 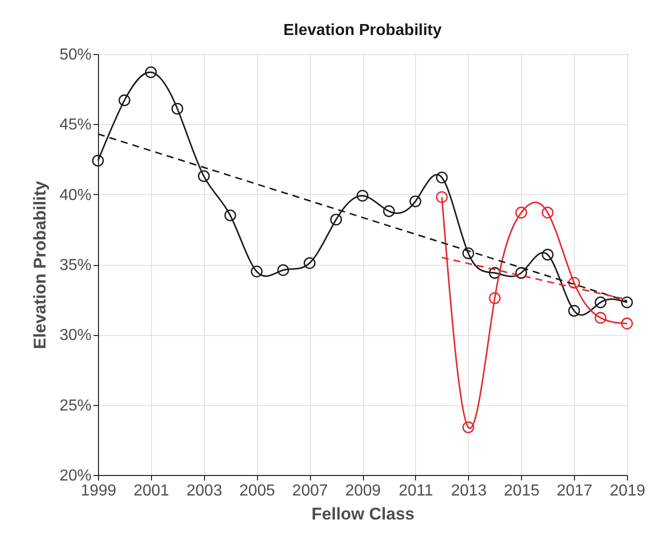 What do you see at coordinates (75, 195) in the screenshot?
I see `y-tick-label: 40%` at bounding box center [75, 195].